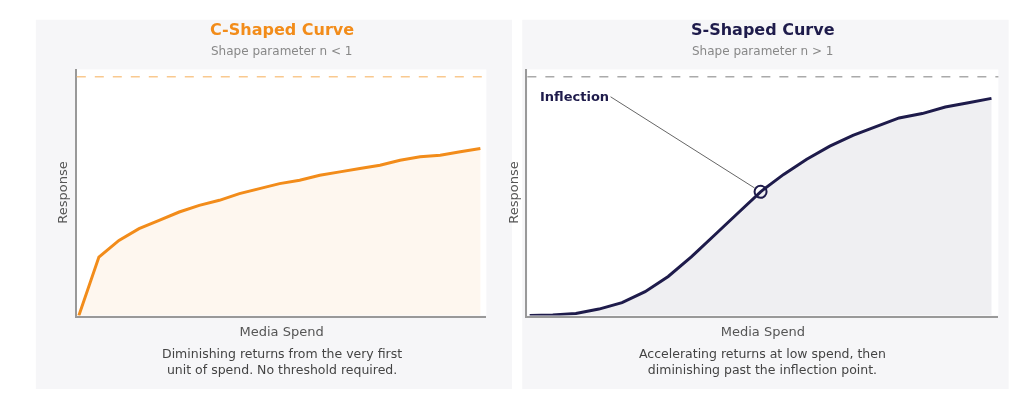 Image resolution: width=1024 pixels, height=397 pixels. Describe the element at coordinates (763, 29) in the screenshot. I see `chart-title: S-Shaped Curve` at that location.